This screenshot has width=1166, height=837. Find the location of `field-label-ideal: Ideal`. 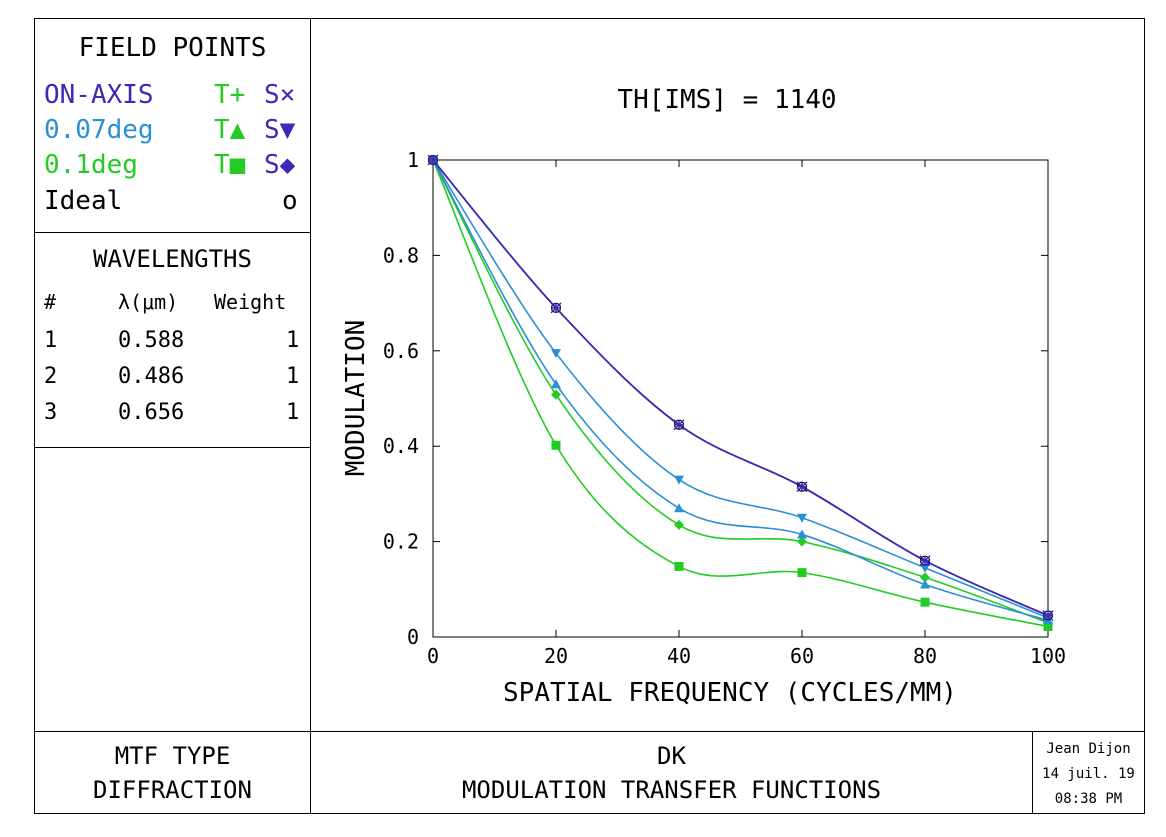

field-label-ideal: Ideal is located at coordinates (83, 201).